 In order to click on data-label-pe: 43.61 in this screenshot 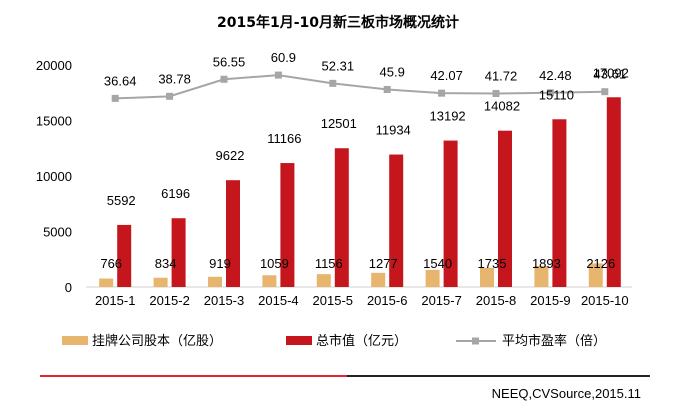, I will do `click(610, 74)`.